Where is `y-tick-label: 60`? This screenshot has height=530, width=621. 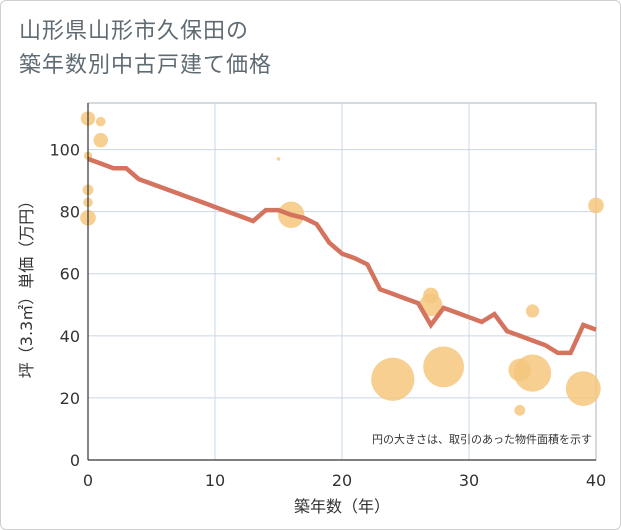 y-tick-label: 60 is located at coordinates (70, 274).